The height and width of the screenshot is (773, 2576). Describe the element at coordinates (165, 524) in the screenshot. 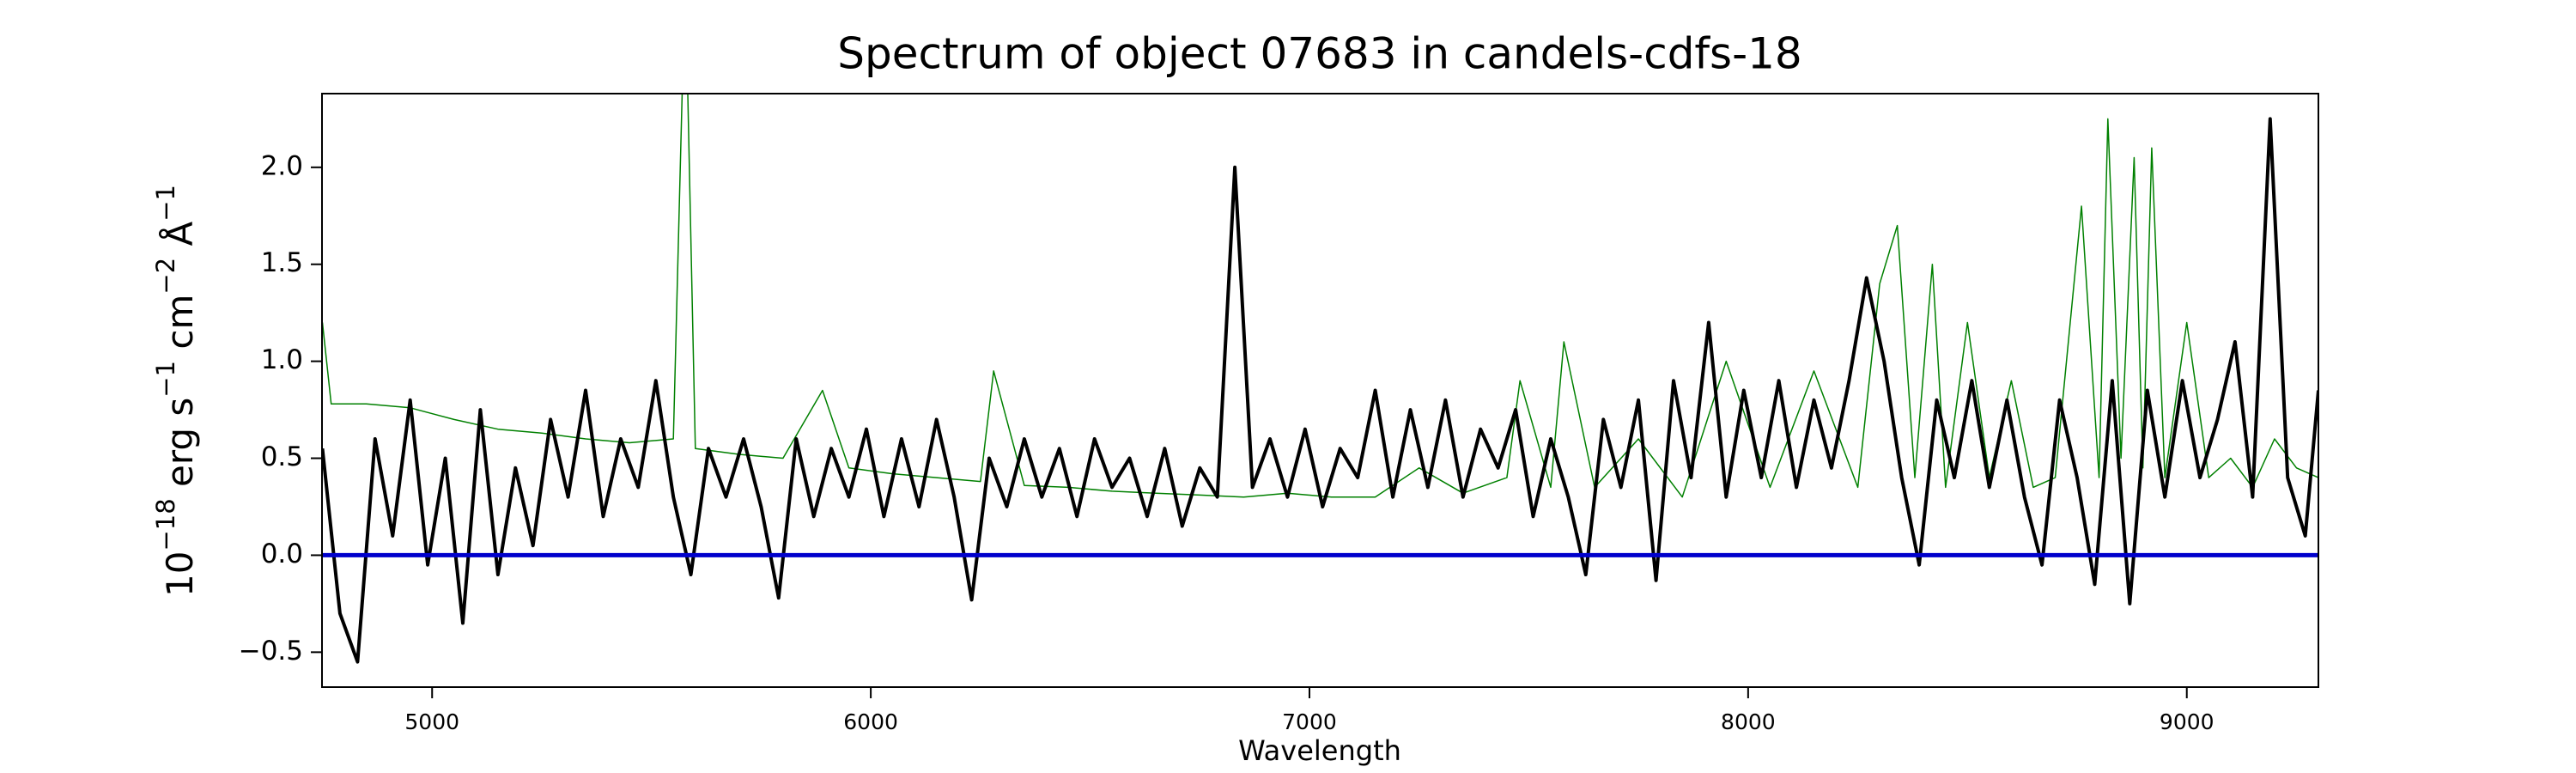

I see `y-axis-label-part: −18` at that location.